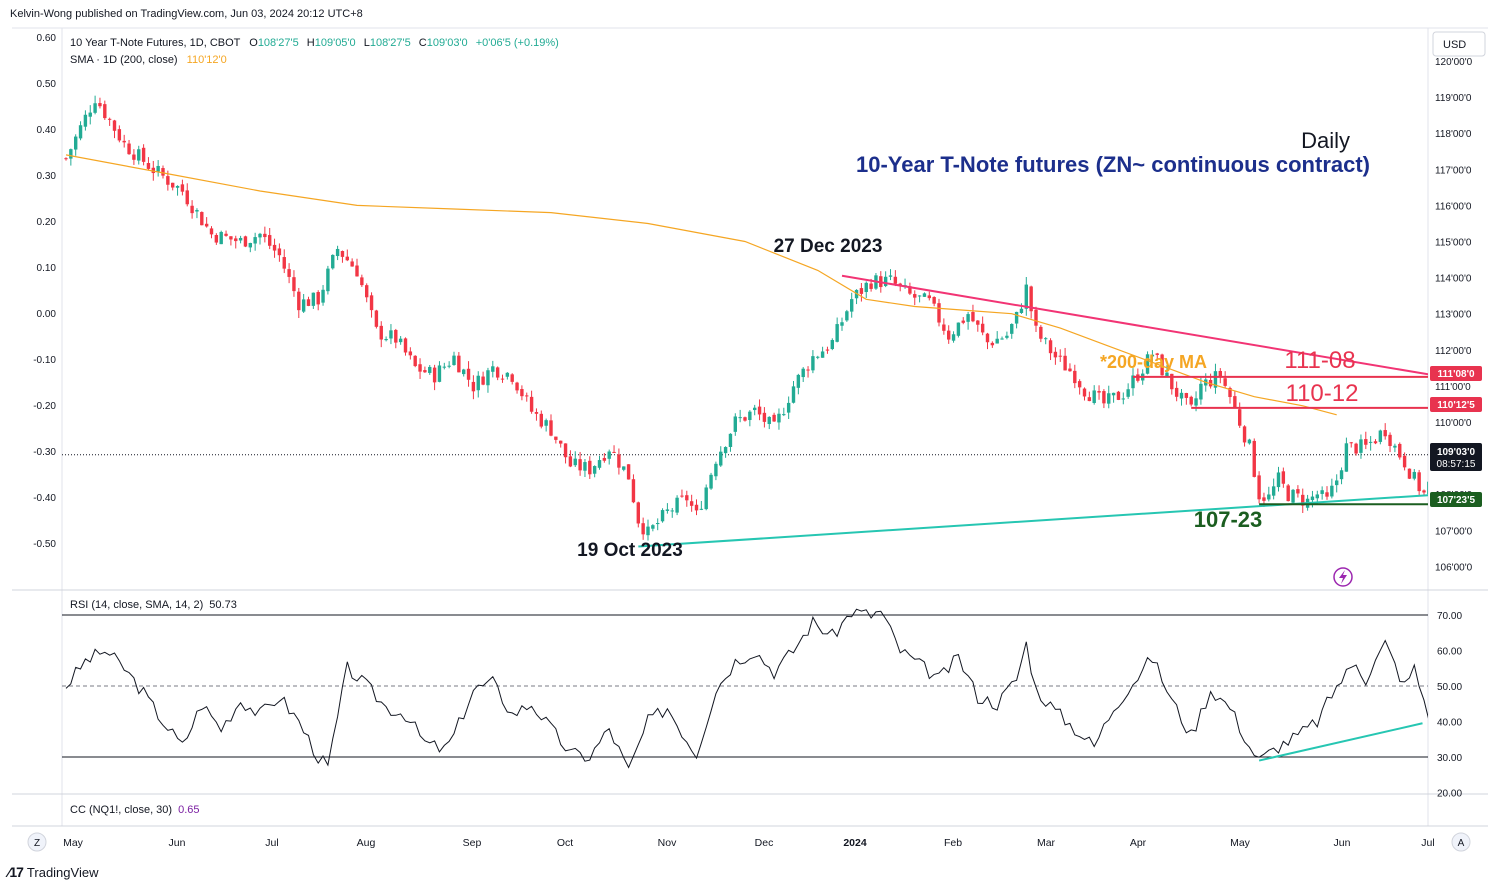  I want to click on lightning-icon, so click(1343, 577).